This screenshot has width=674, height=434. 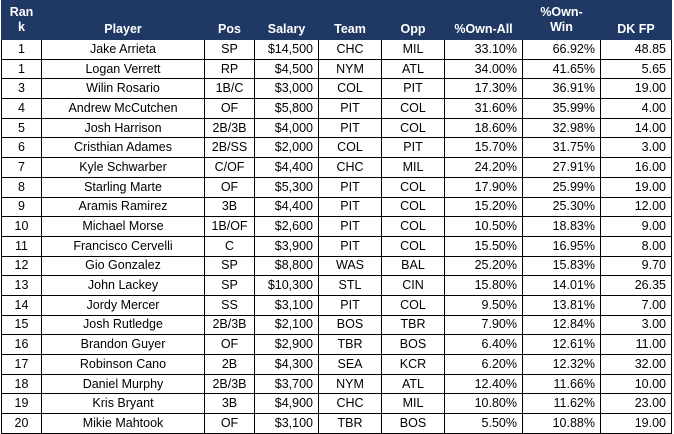 I want to click on header-pos: Pos, so click(x=229, y=20).